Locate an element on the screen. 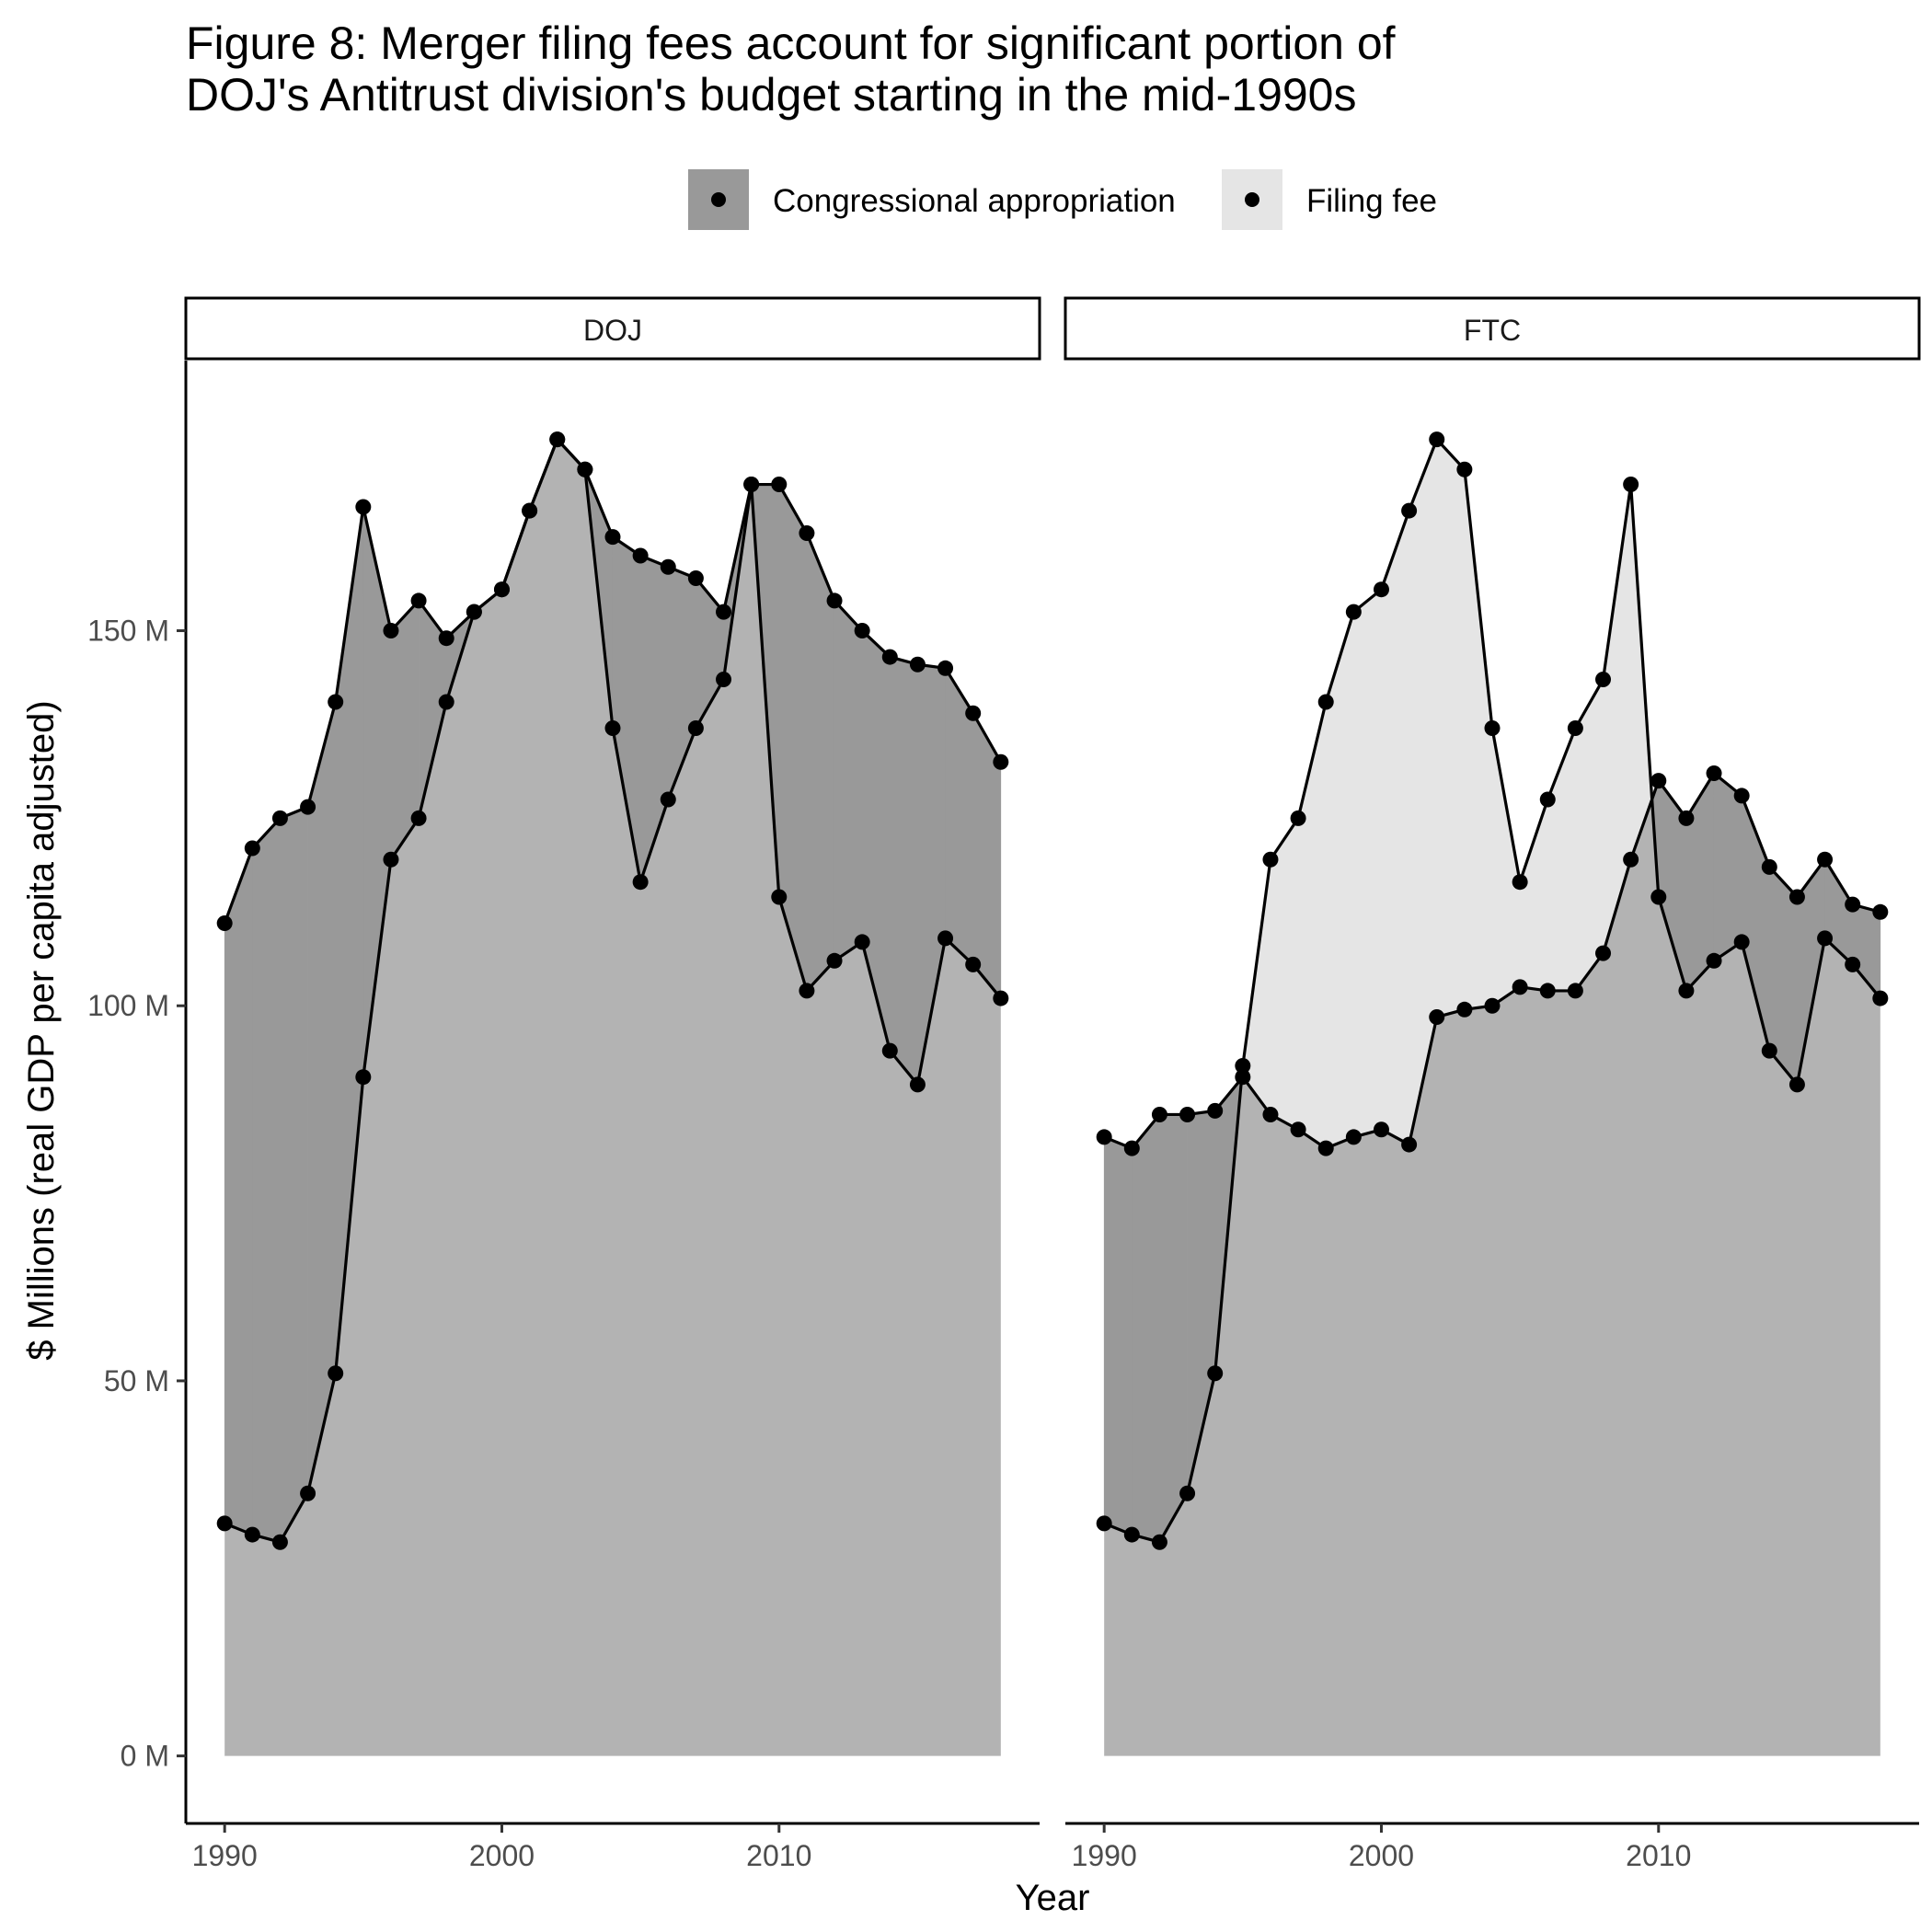  doj-point-filing-fee-2008 is located at coordinates (724, 680).